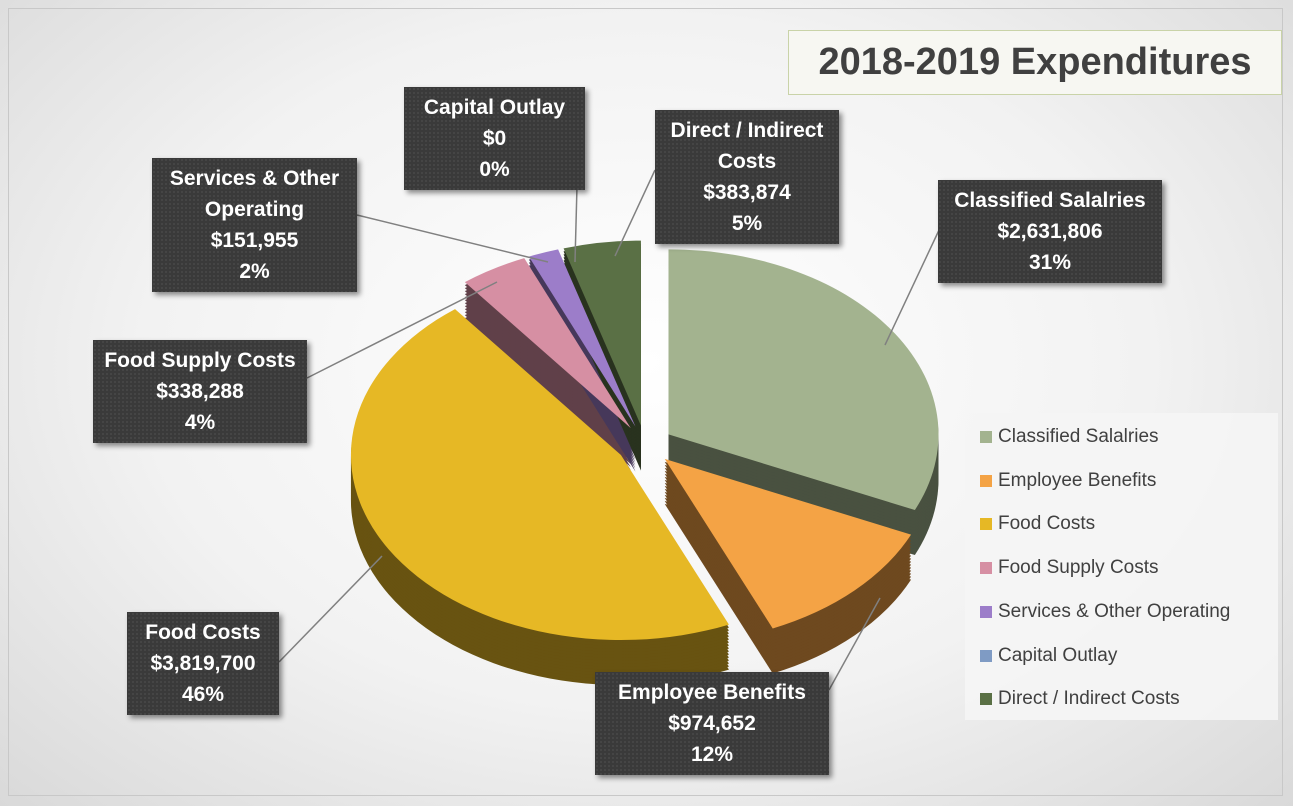  Describe the element at coordinates (1050, 200) in the screenshot. I see `label-name: Classified Salalries` at that location.